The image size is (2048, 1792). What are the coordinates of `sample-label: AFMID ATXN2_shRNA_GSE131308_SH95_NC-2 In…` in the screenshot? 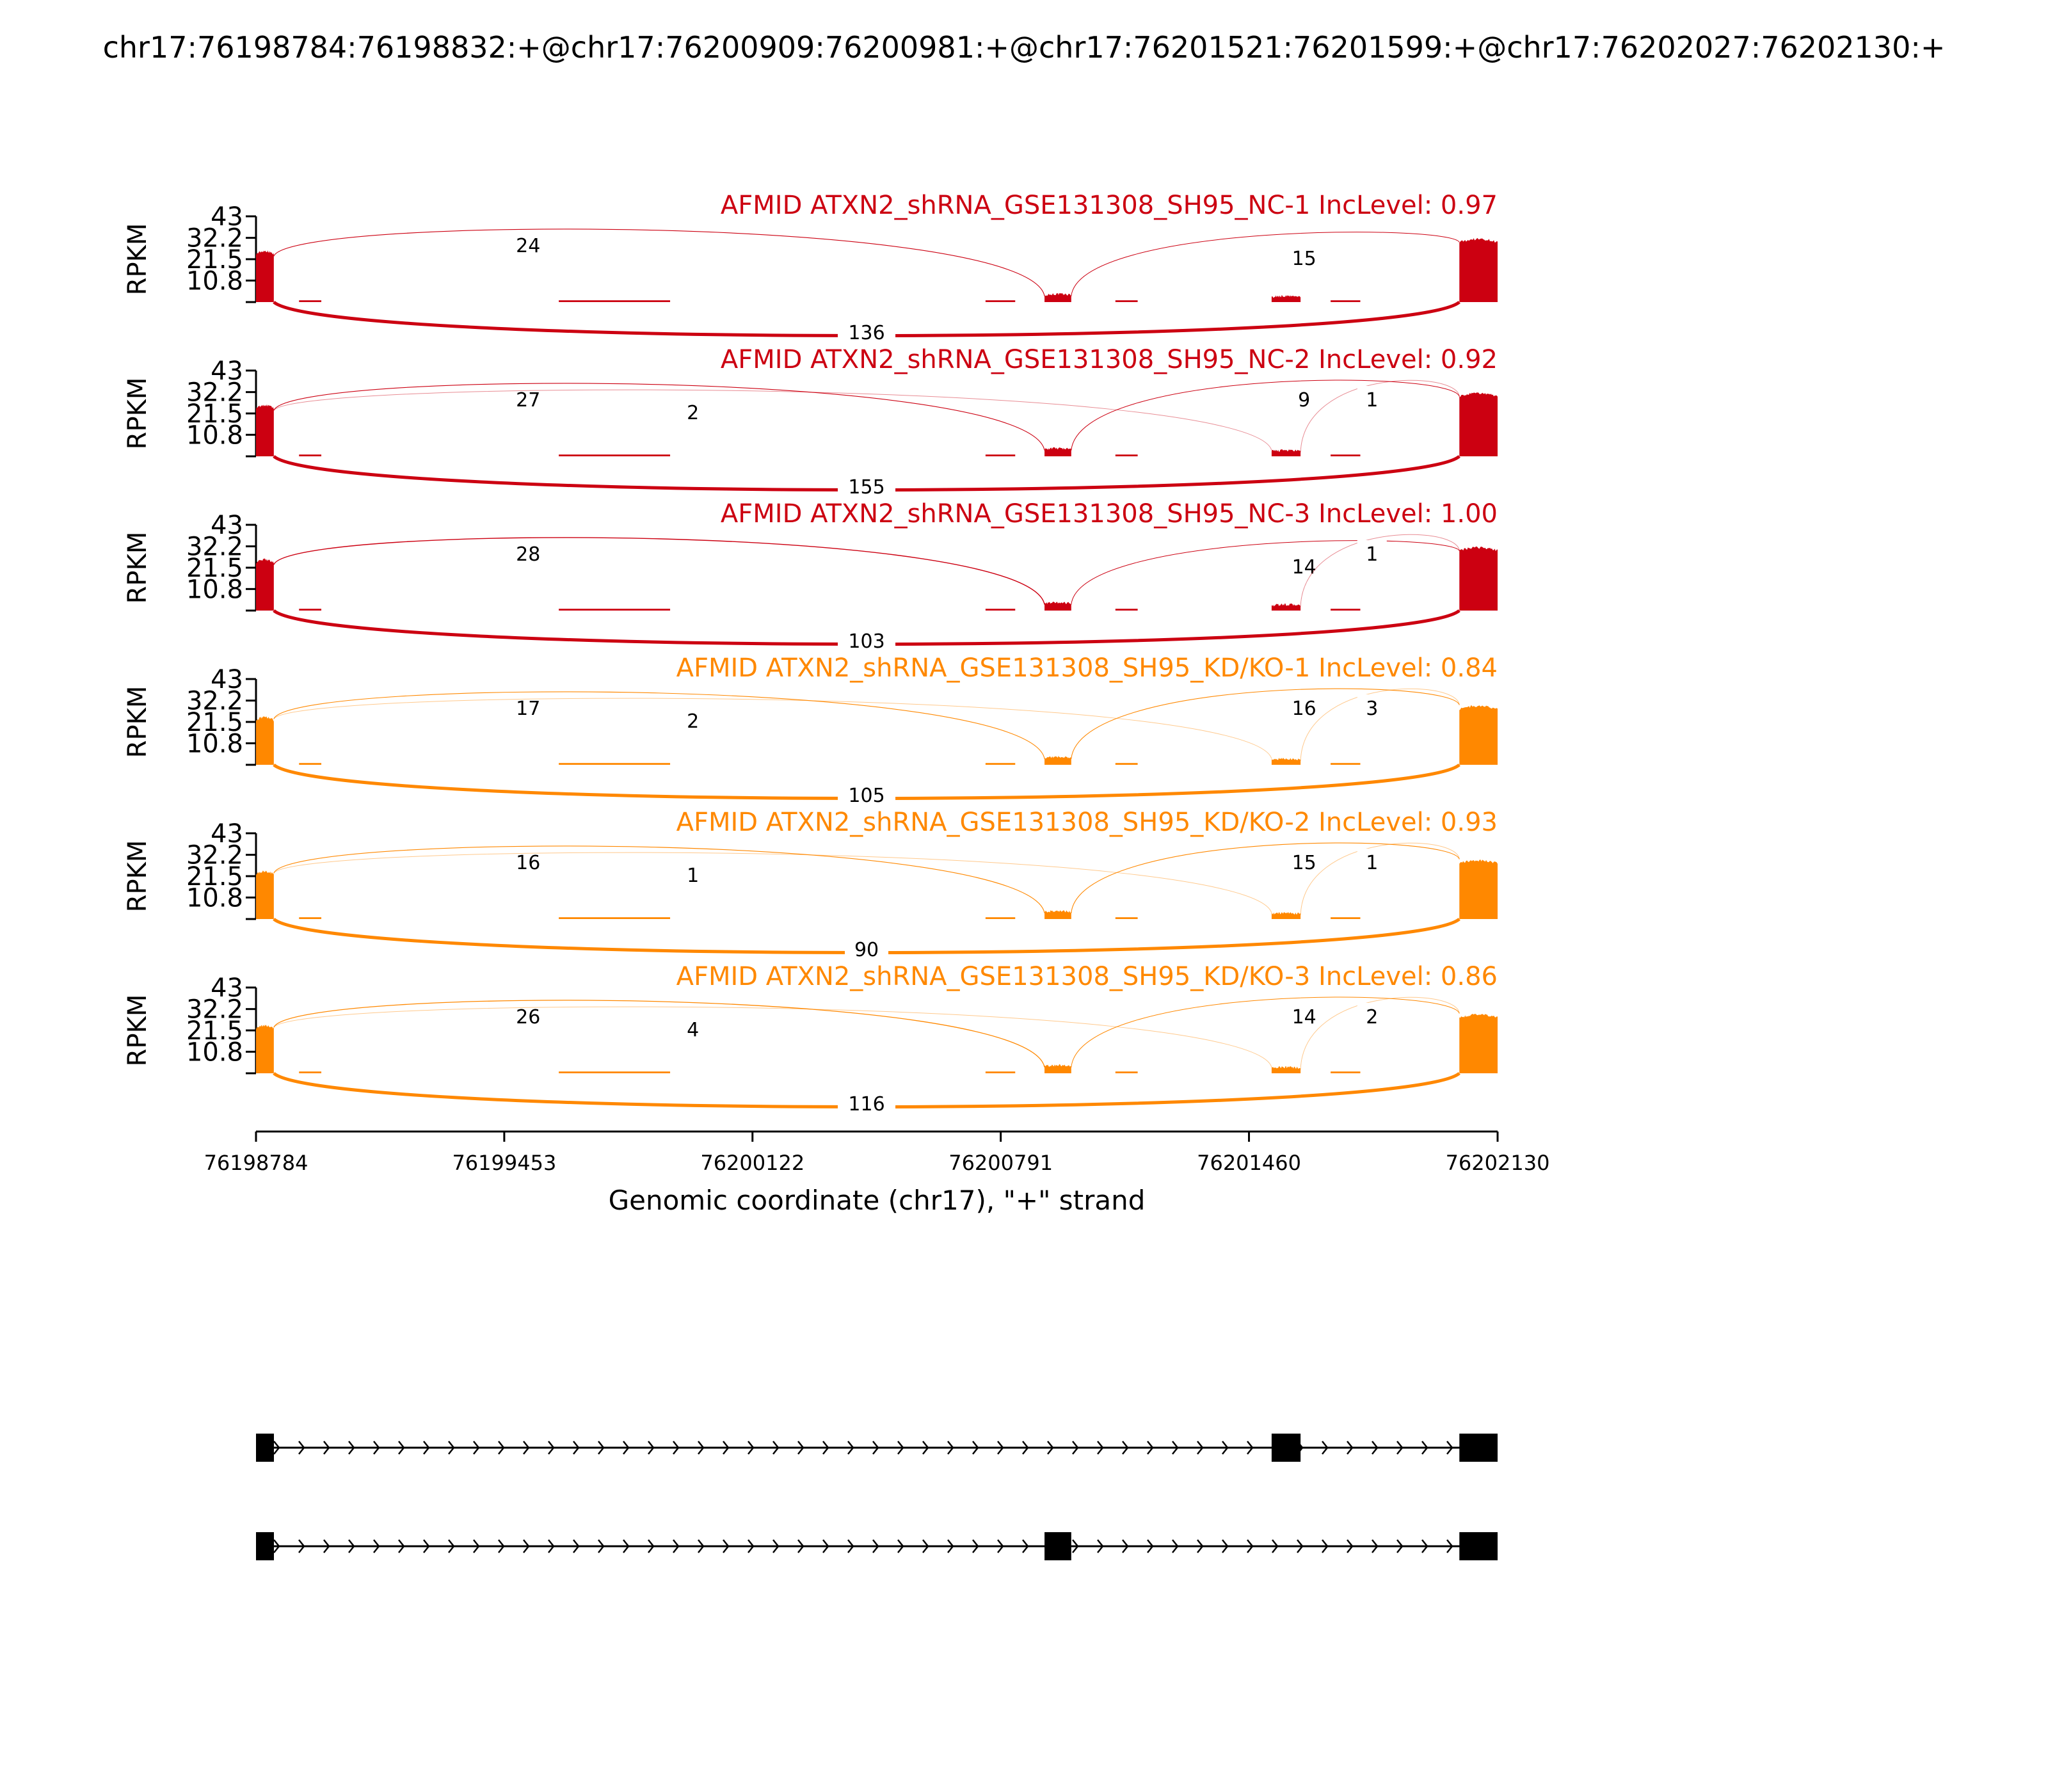 It's located at (1109, 359).